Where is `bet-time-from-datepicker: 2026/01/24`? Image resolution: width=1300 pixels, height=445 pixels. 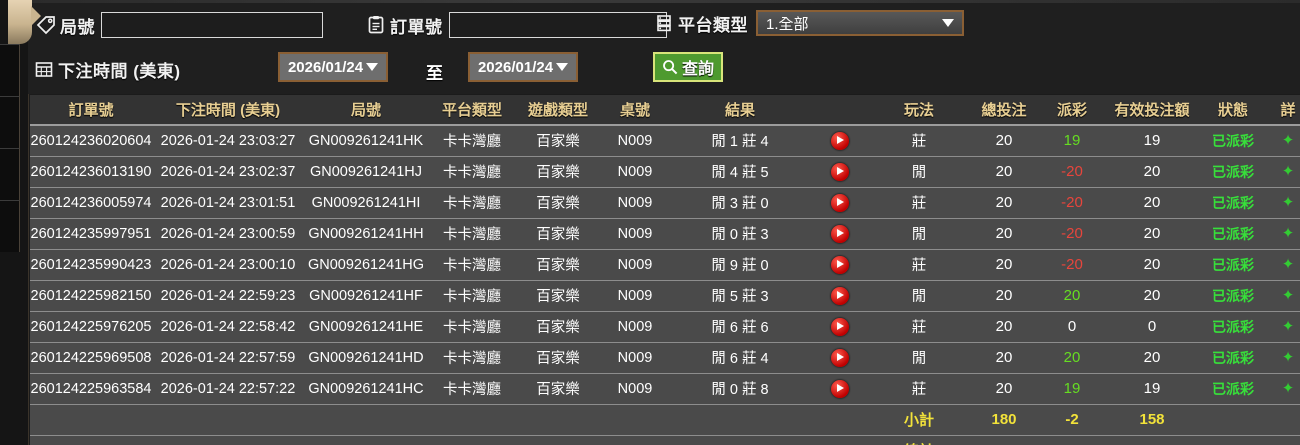
bet-time-from-datepicker: 2026/01/24 is located at coordinates (333, 67).